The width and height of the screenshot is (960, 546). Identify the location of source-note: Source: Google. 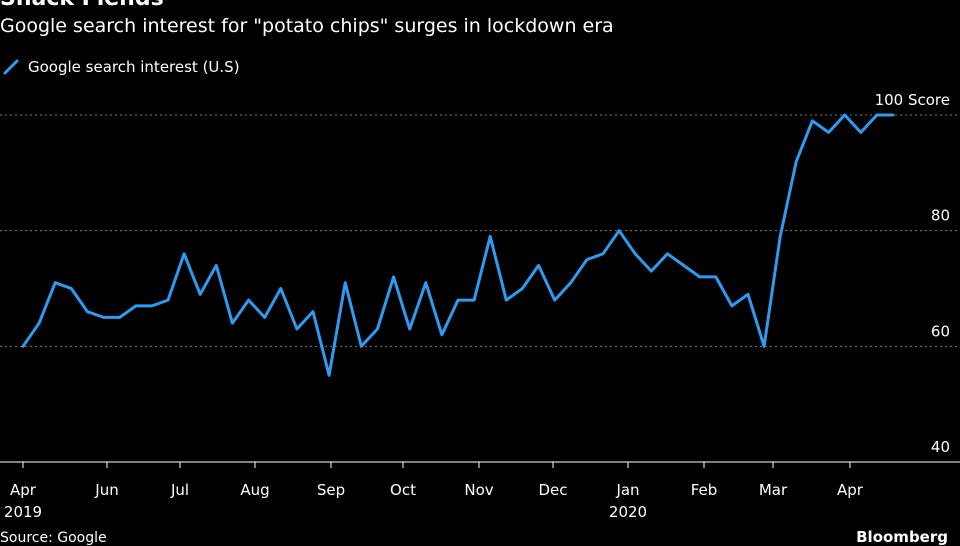
(53, 538).